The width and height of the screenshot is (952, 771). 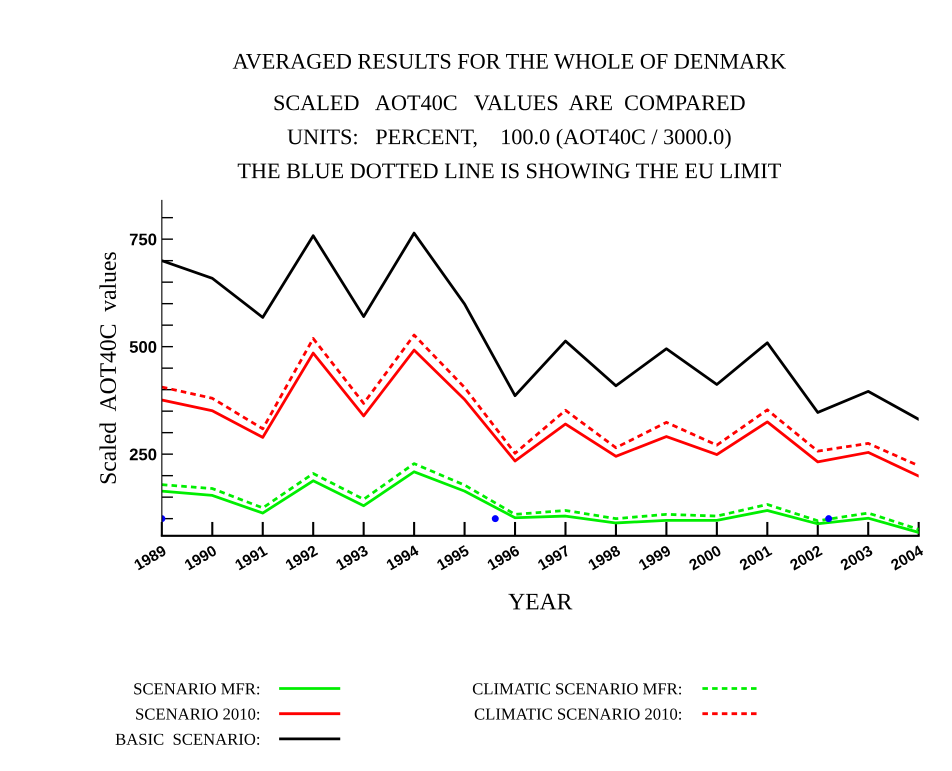 I want to click on x-tick-label: 2001, so click(x=755, y=557).